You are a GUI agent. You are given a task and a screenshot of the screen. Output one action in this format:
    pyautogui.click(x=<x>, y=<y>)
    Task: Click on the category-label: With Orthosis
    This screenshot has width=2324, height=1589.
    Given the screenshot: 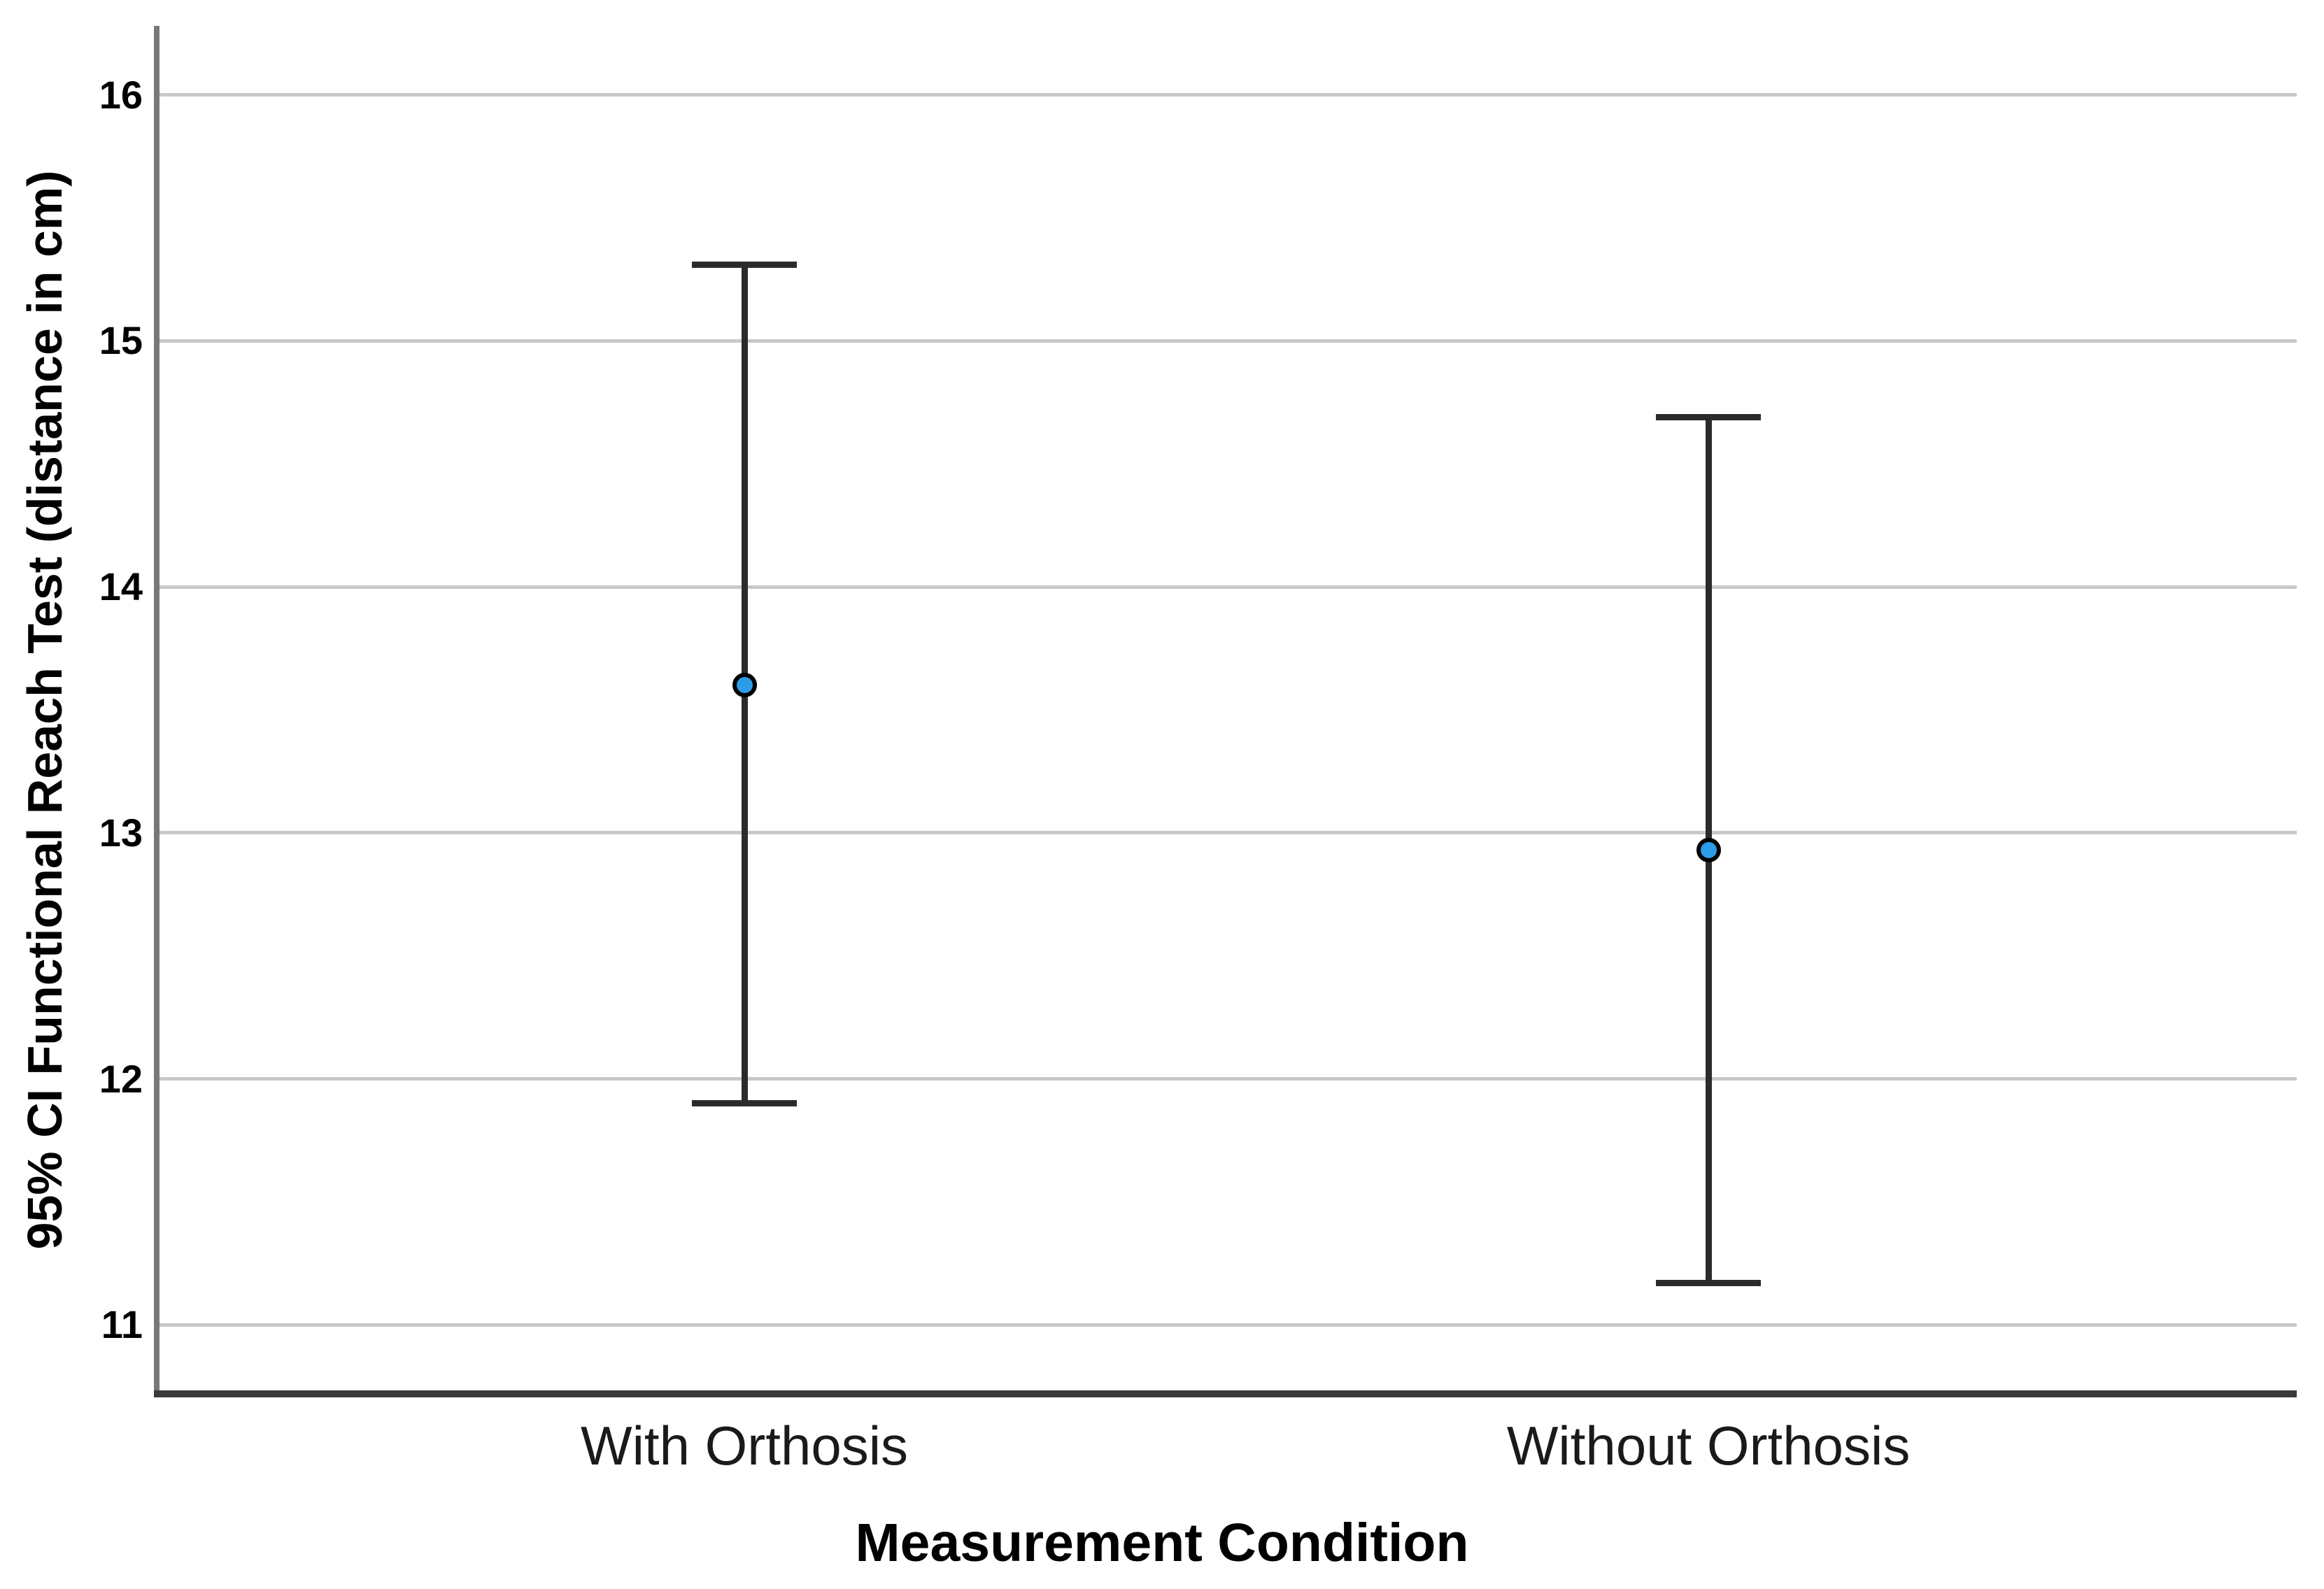 What is the action you would take?
    pyautogui.click(x=744, y=1445)
    